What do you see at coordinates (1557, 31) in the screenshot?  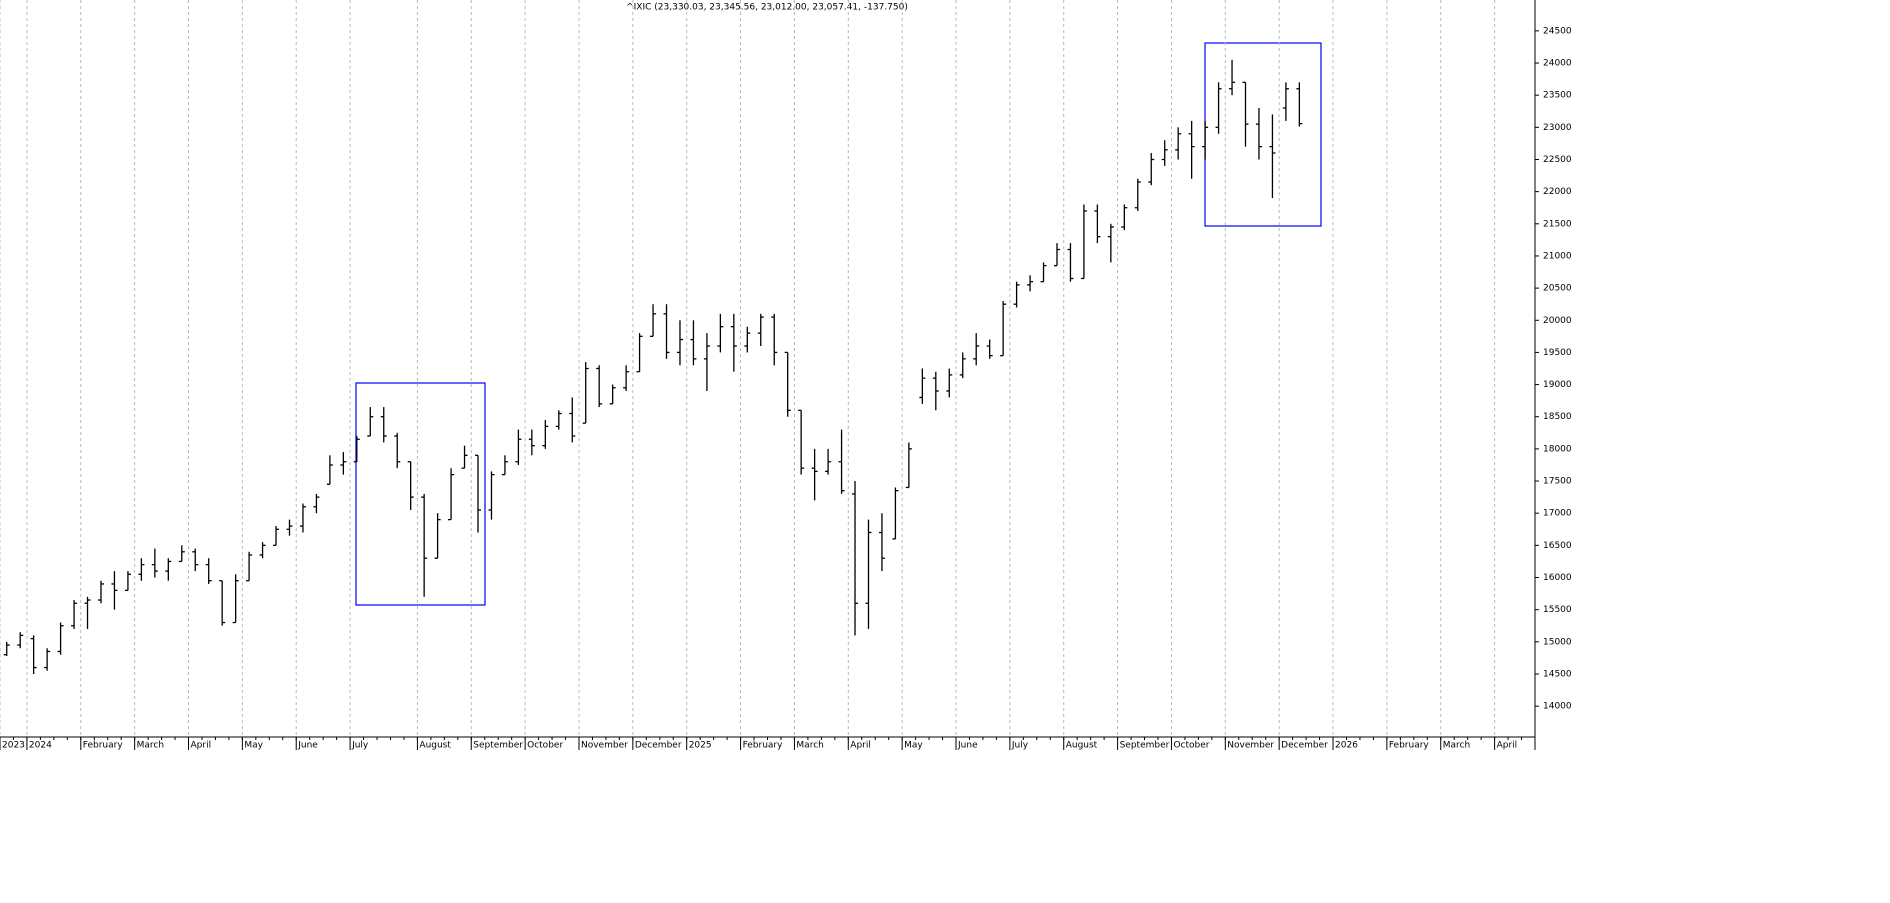 I see `y-tick-label: 24500` at bounding box center [1557, 31].